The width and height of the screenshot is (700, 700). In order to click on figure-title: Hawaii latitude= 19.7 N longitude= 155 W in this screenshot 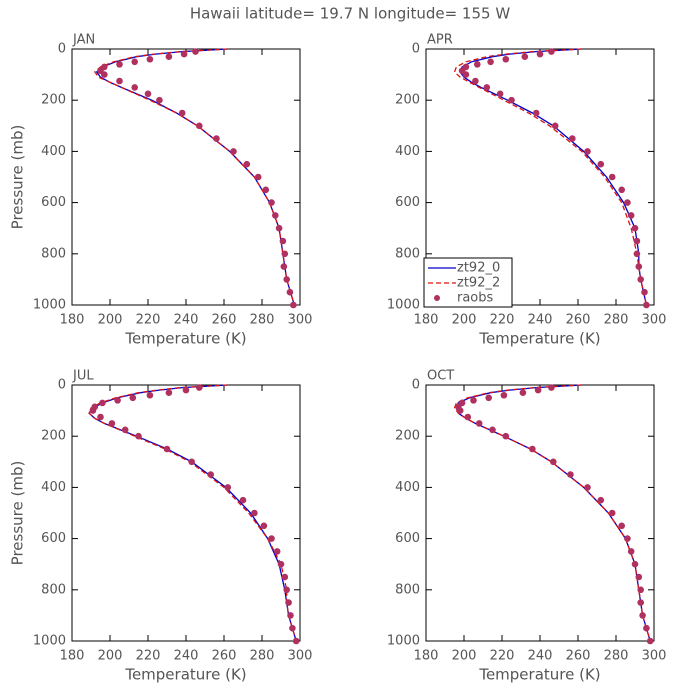, I will do `click(350, 14)`.